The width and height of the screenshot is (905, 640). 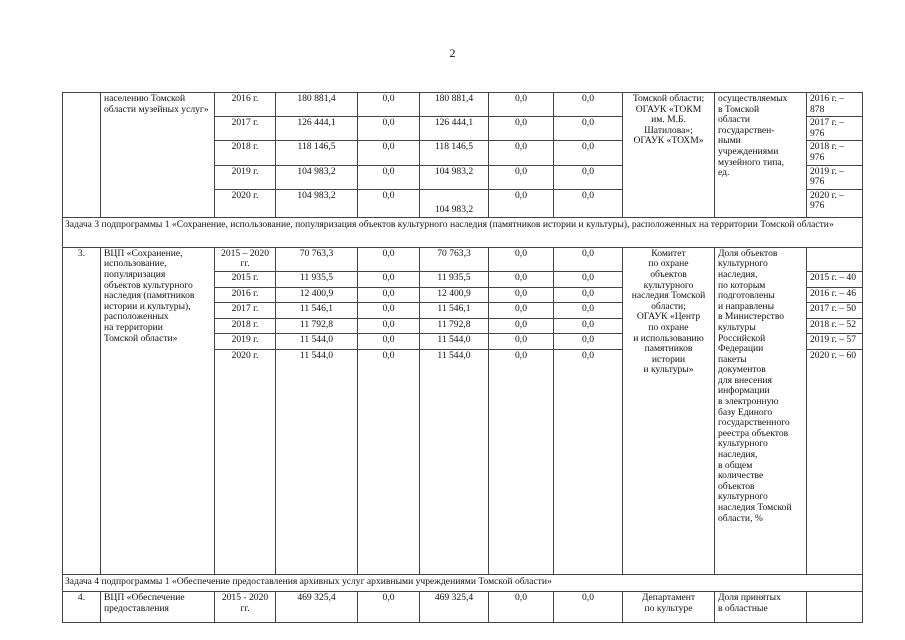 What do you see at coordinates (316, 325) in the screenshot?
I see `total-amount: 11 792,8` at bounding box center [316, 325].